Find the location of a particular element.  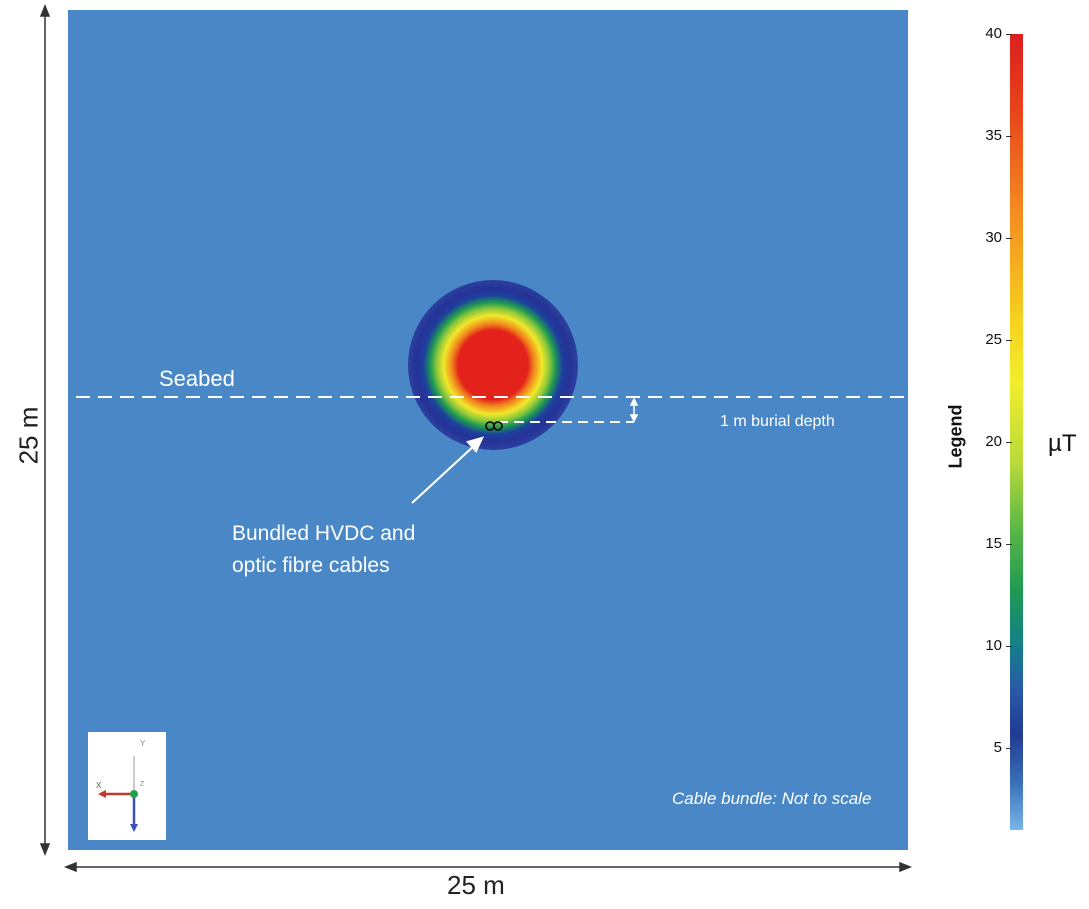

colorbar-tick-label: 15 is located at coordinates (993, 544).